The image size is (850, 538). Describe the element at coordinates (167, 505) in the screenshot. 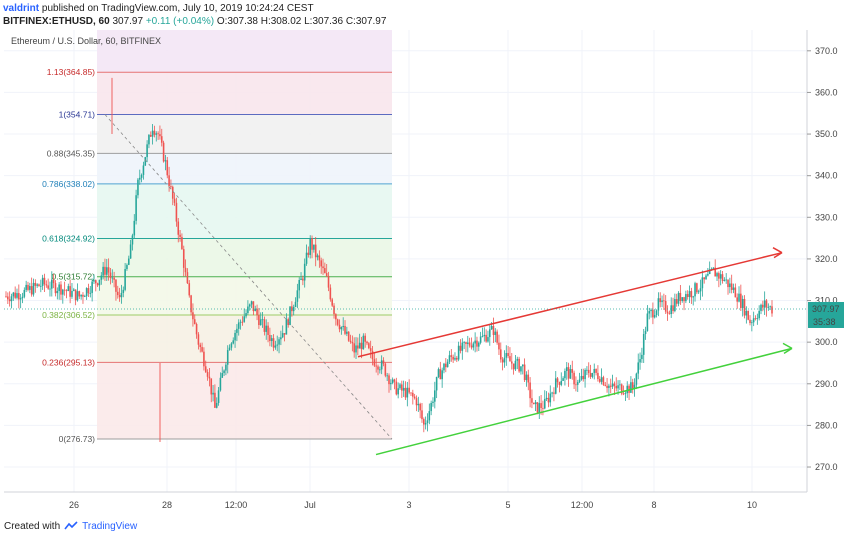

I see `time-tick-label: 28` at that location.